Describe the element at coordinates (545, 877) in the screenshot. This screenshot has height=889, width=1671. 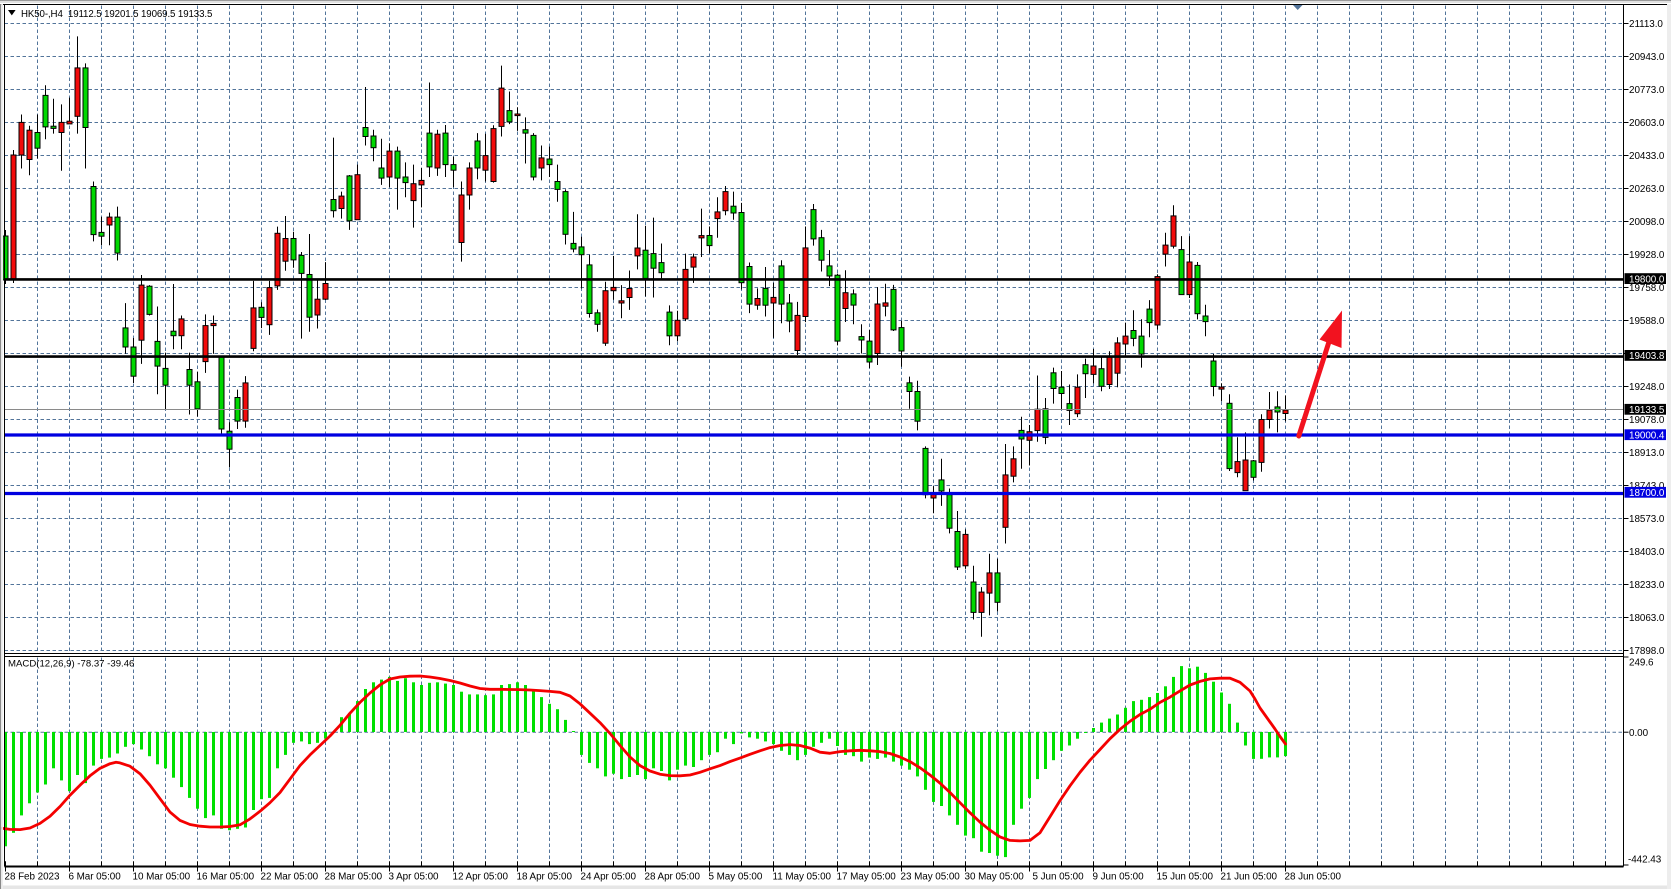
I see `svg-text: 18 Apr 05:00` at that location.